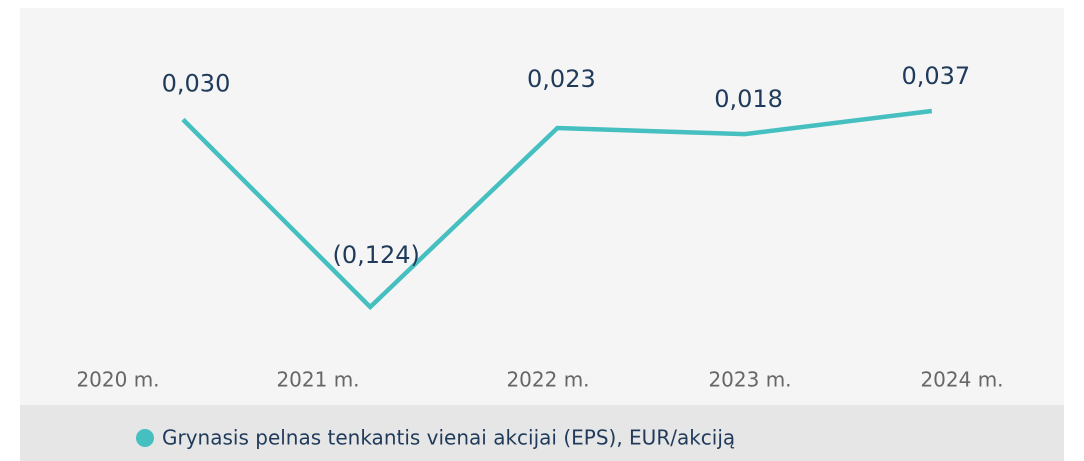 Image resolution: width=1084 pixels, height=461 pixels. What do you see at coordinates (145, 438) in the screenshot?
I see `legend-swatch` at bounding box center [145, 438].